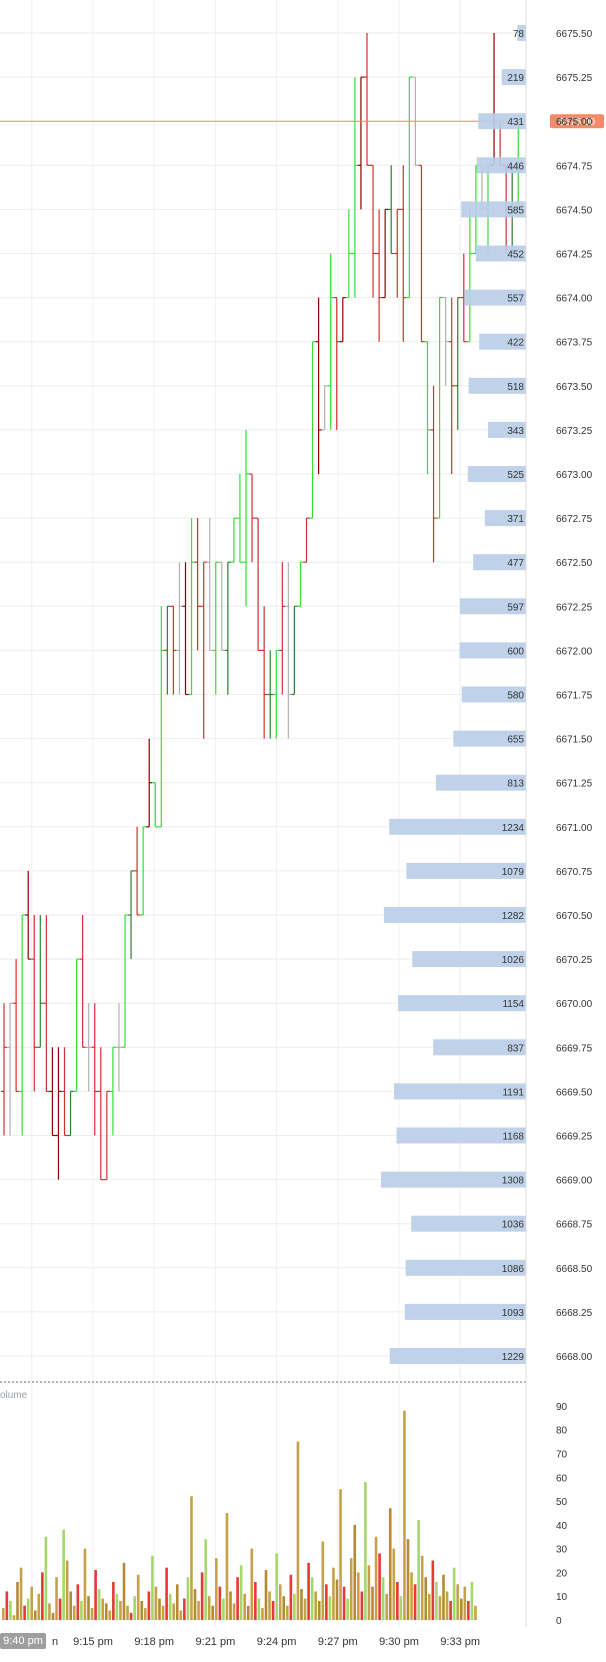 The height and width of the screenshot is (1662, 606). I want to click on price-tick-label: 6670.00, so click(574, 1004).